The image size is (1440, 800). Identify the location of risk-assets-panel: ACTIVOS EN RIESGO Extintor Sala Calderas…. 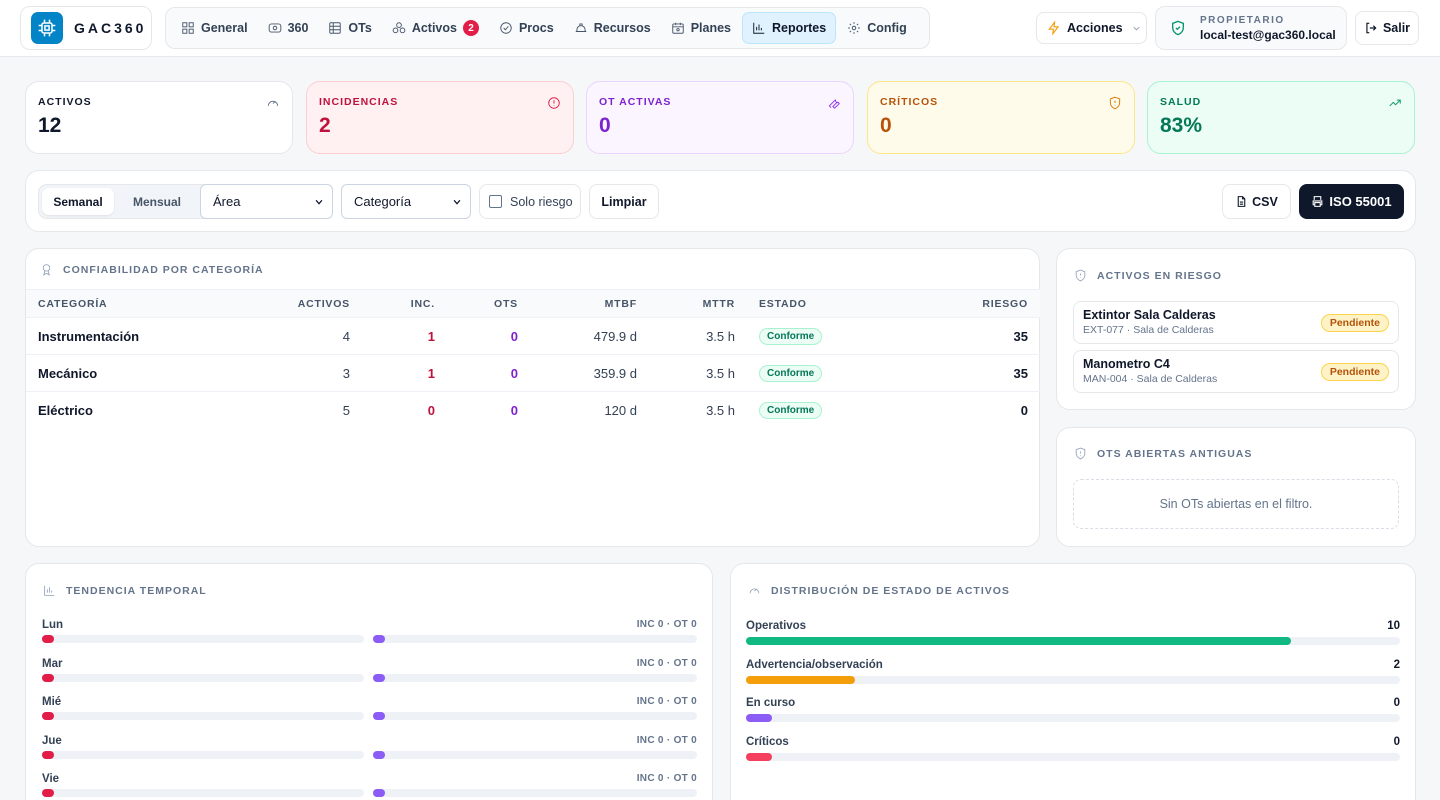
(1236, 329).